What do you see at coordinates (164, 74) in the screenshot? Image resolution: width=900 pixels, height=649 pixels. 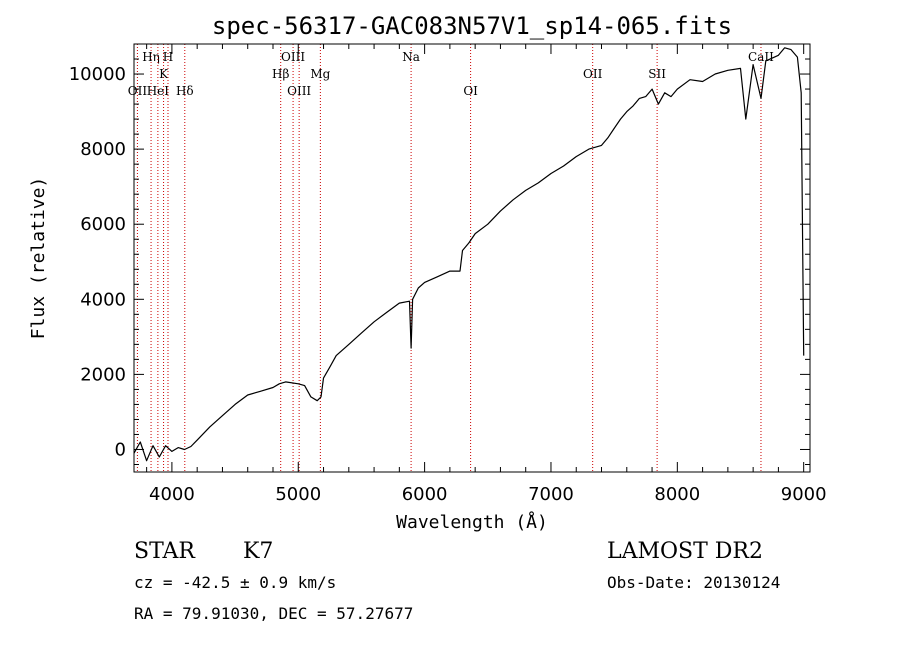 I see `spectral-line-label: K` at bounding box center [164, 74].